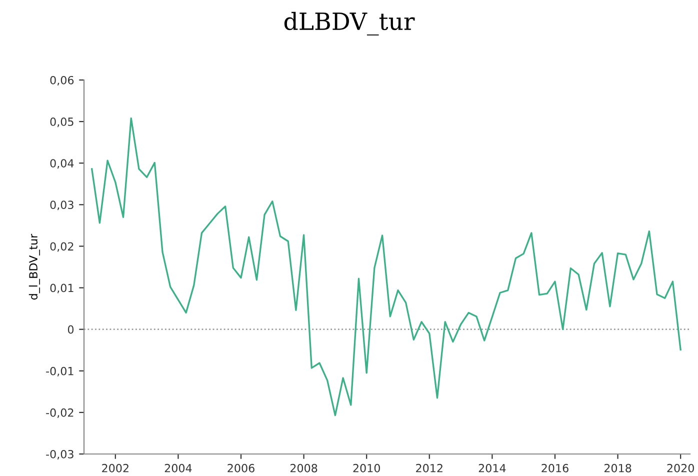 This screenshot has height=476, width=698. Describe the element at coordinates (62, 247) in the screenshot. I see `y-tick-label: 0,02` at that location.